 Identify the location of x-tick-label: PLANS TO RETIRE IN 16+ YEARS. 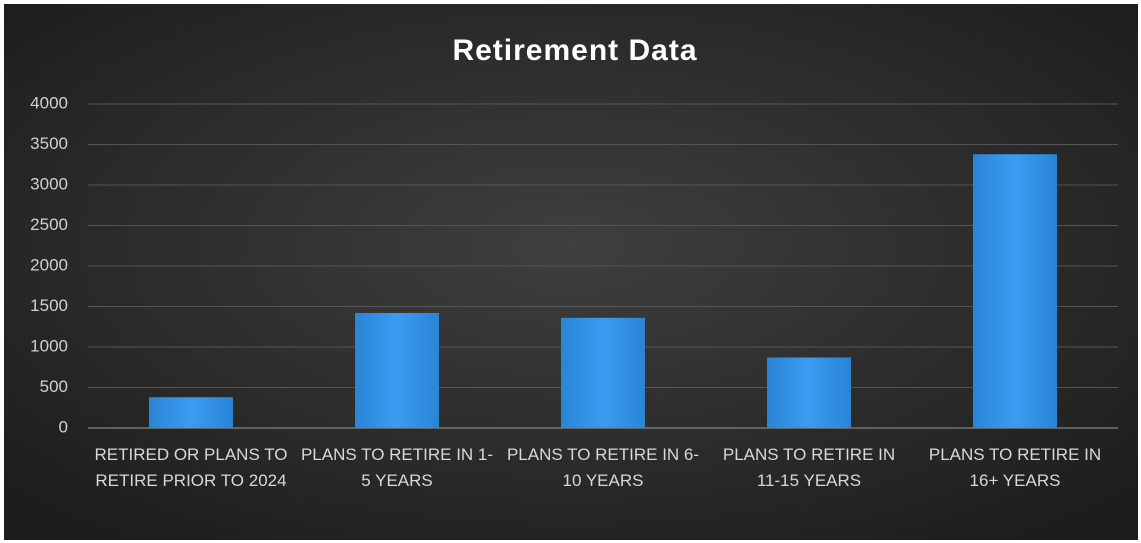
(1015, 467).